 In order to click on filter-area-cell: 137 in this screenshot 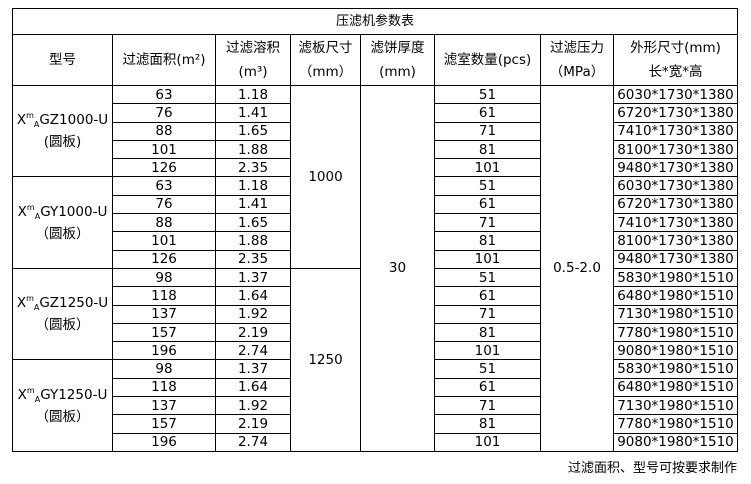, I will do `click(164, 406)`.